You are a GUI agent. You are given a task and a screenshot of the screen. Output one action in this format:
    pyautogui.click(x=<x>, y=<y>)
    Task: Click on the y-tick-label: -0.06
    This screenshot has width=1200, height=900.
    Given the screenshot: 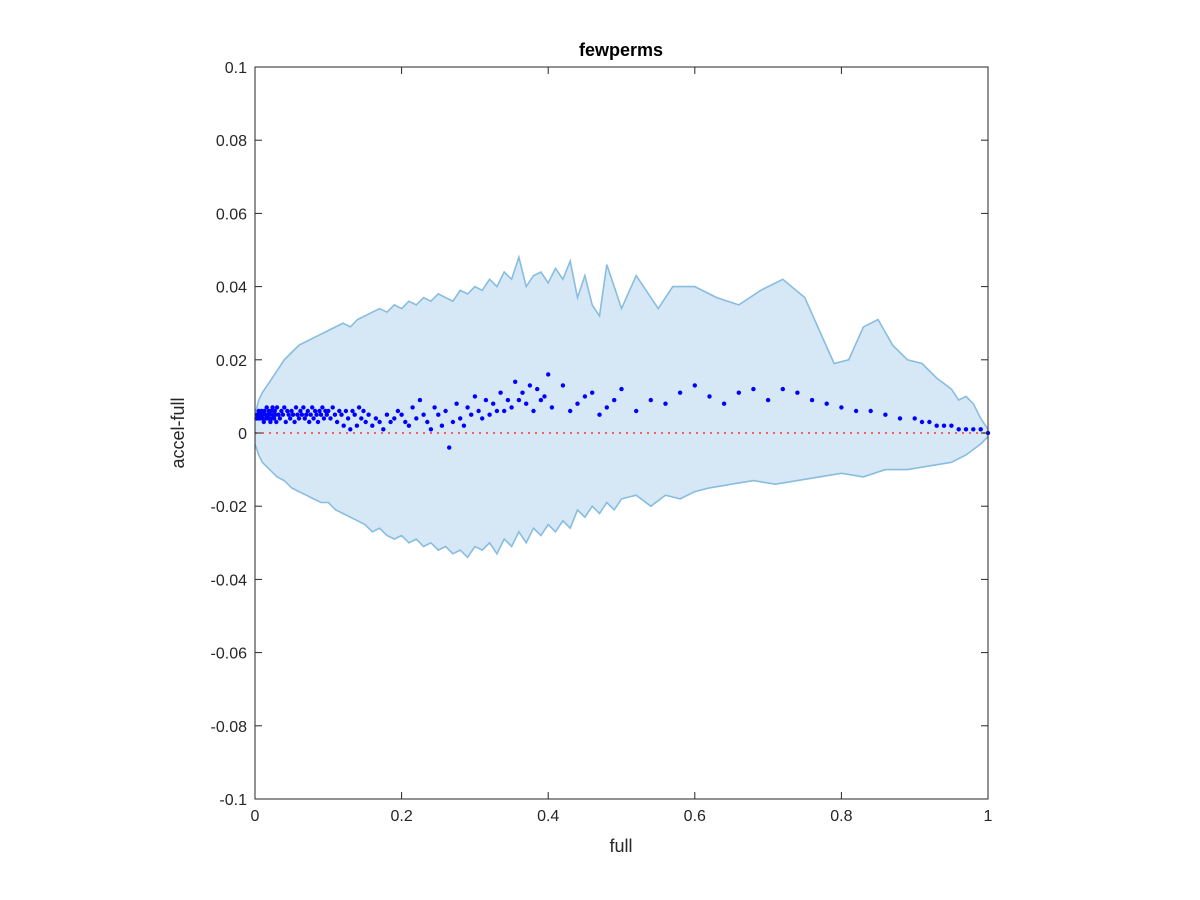 What is the action you would take?
    pyautogui.click(x=229, y=654)
    